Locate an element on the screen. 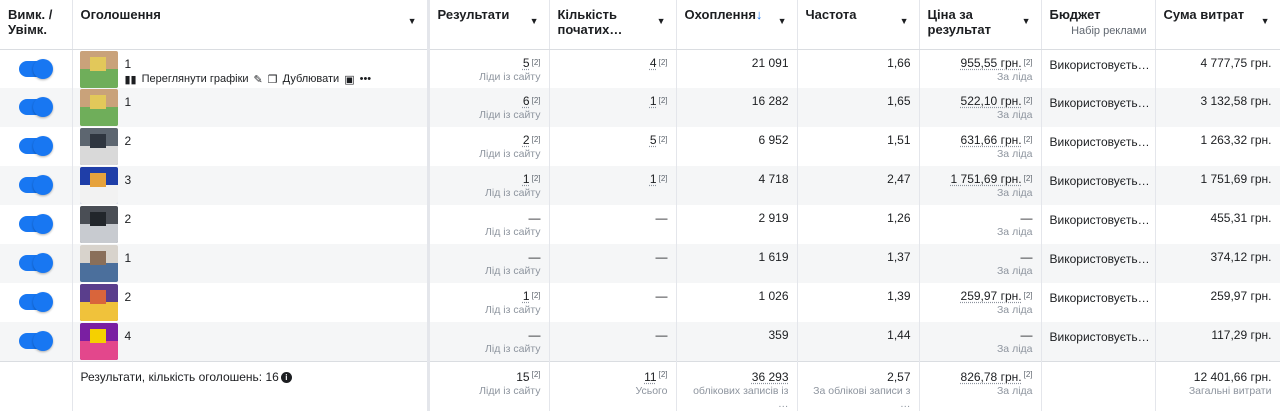 This screenshot has height=411, width=1280. col-results-header: Результати ▼ is located at coordinates (489, 25).